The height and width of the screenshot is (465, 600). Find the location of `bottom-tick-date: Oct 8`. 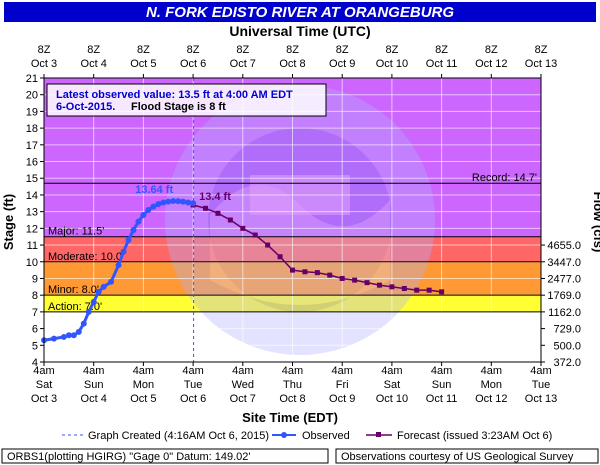

bottom-tick-date: Oct 8 is located at coordinates (292, 399).